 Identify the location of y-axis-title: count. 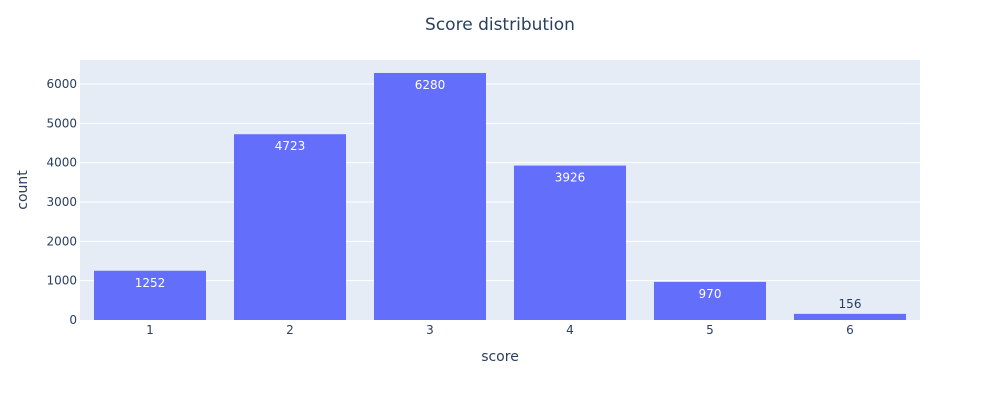
(23, 190).